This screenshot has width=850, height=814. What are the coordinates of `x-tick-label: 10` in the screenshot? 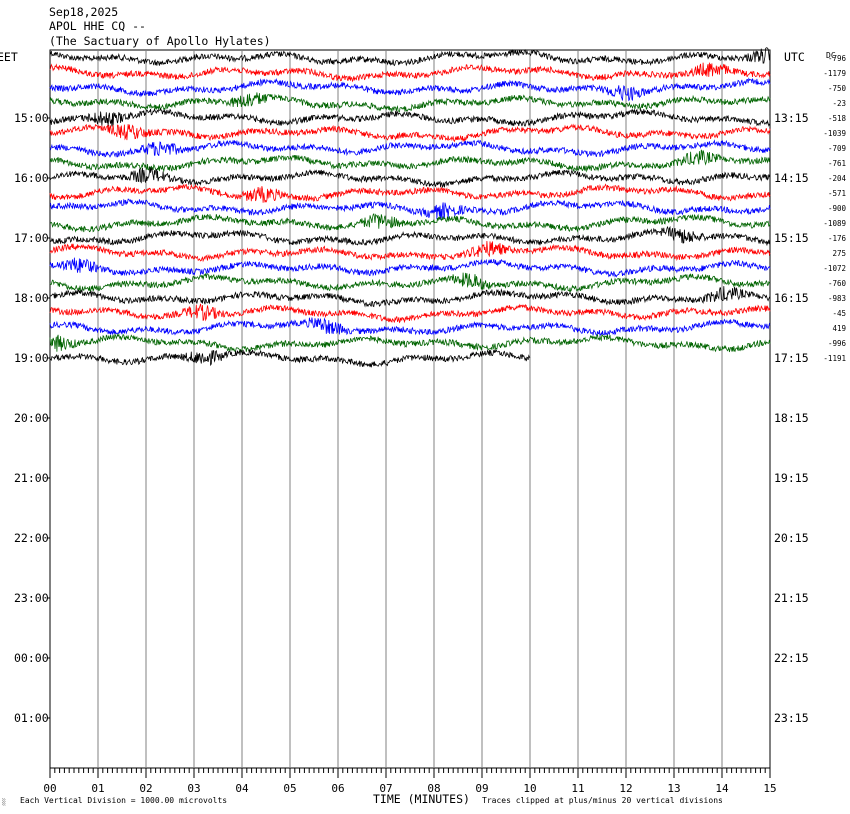 It's located at (529, 788).